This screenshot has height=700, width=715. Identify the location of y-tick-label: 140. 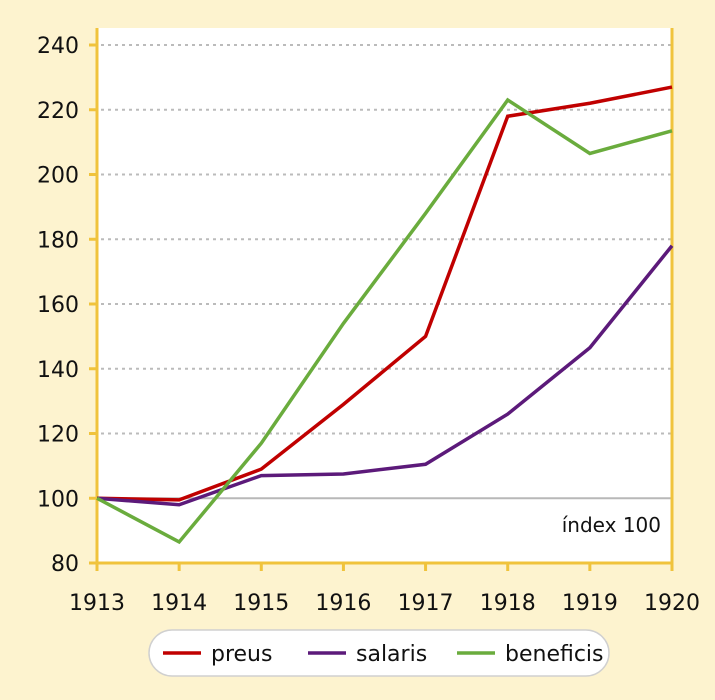
(58, 370).